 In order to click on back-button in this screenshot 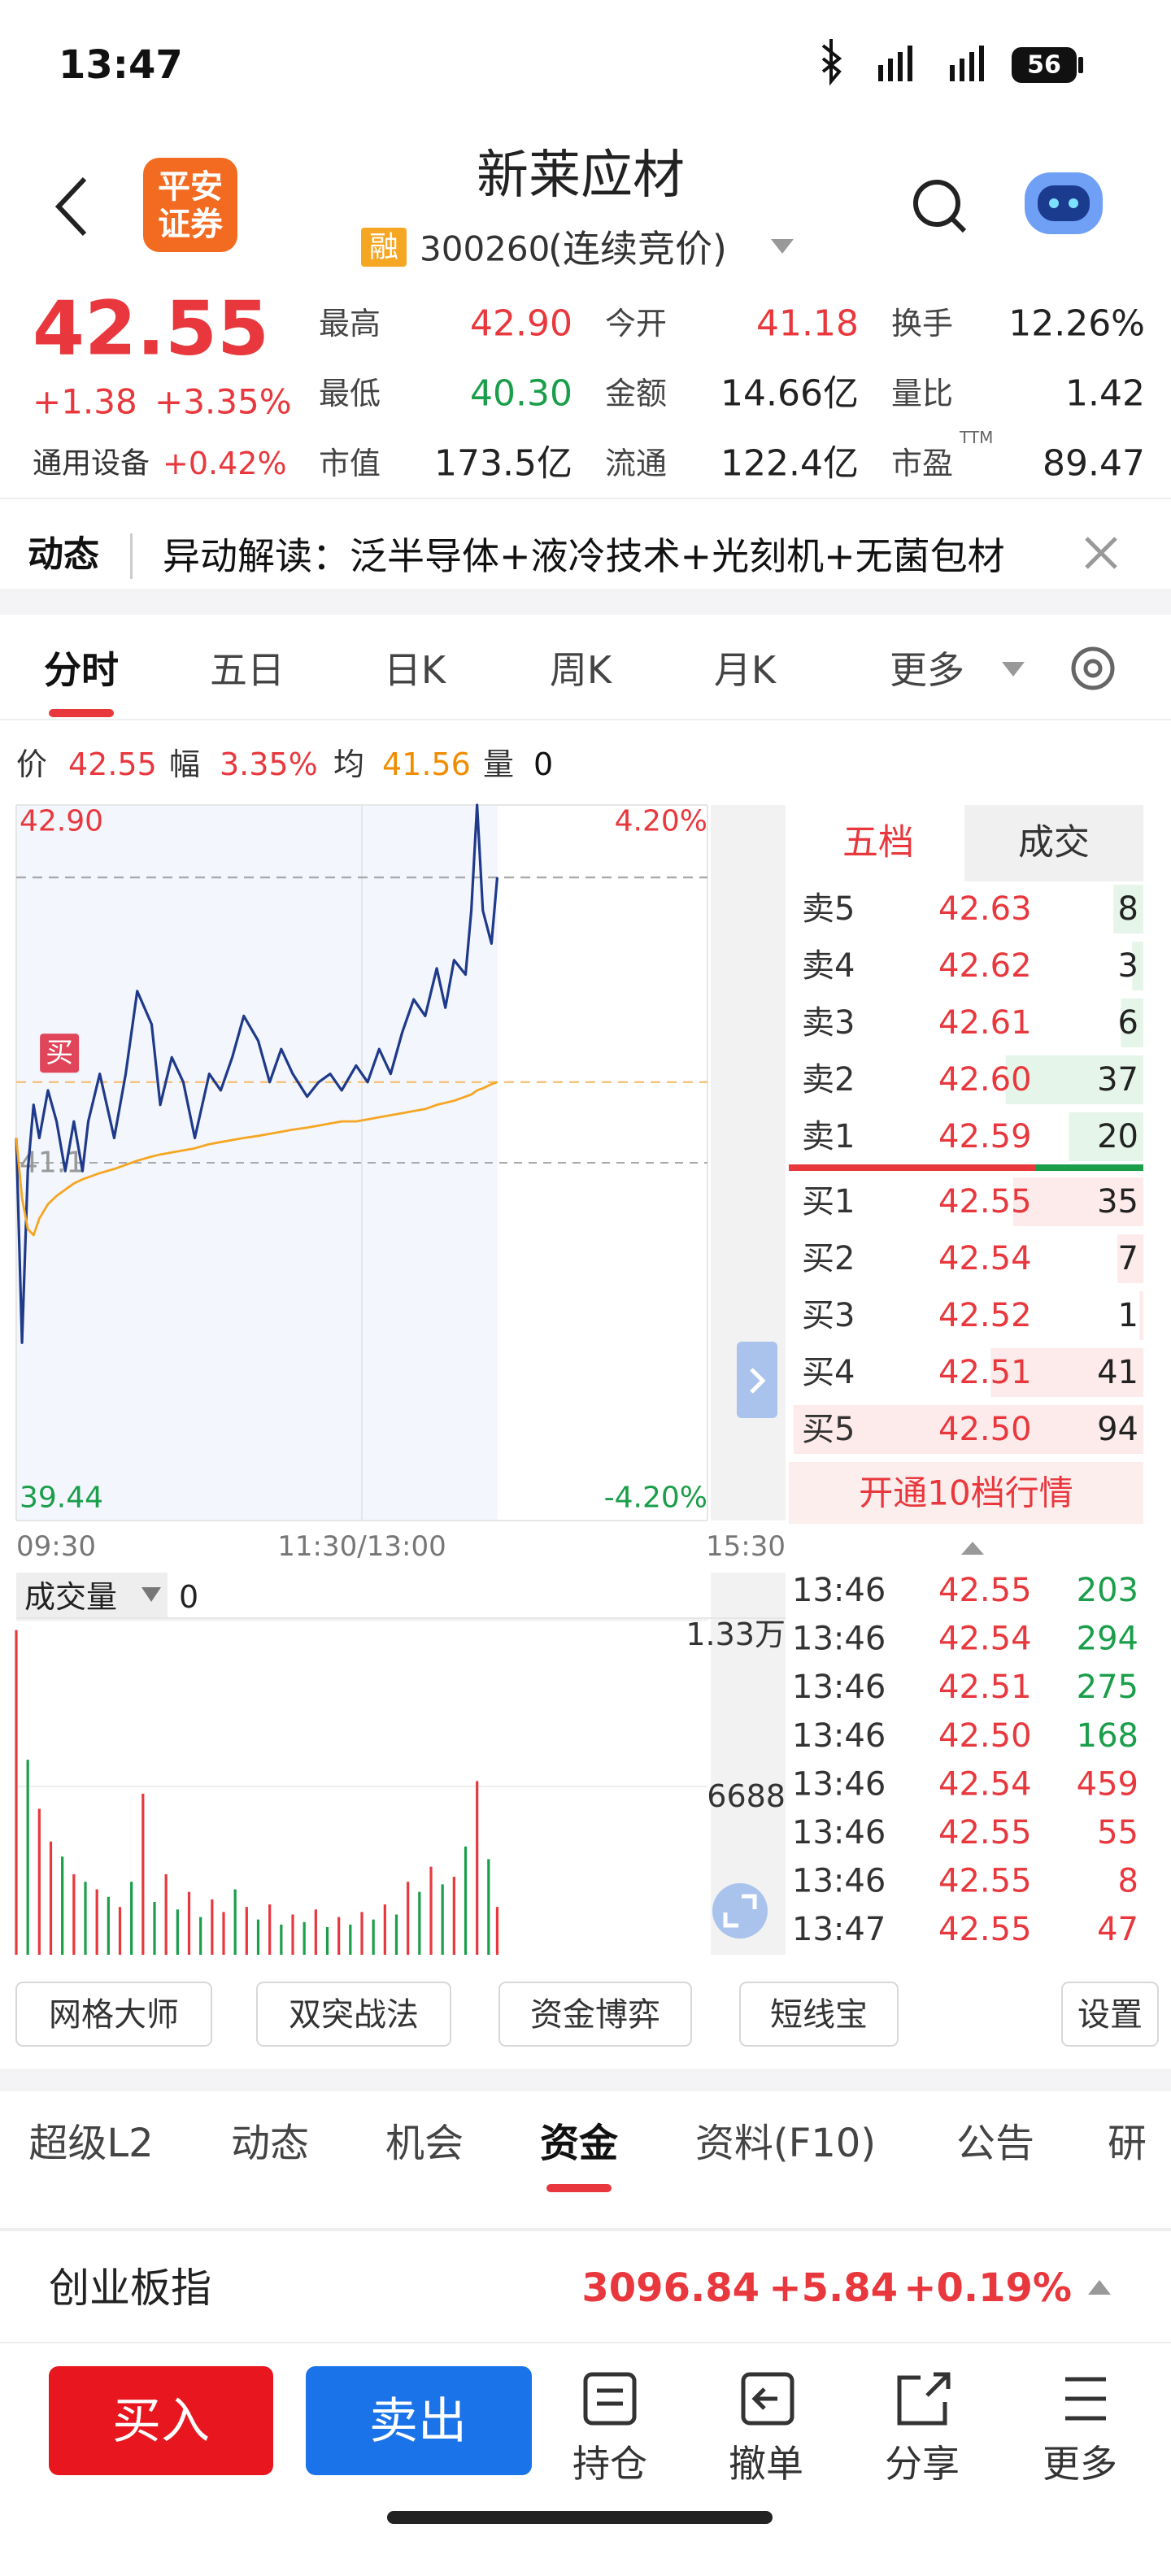, I will do `click(70, 207)`.